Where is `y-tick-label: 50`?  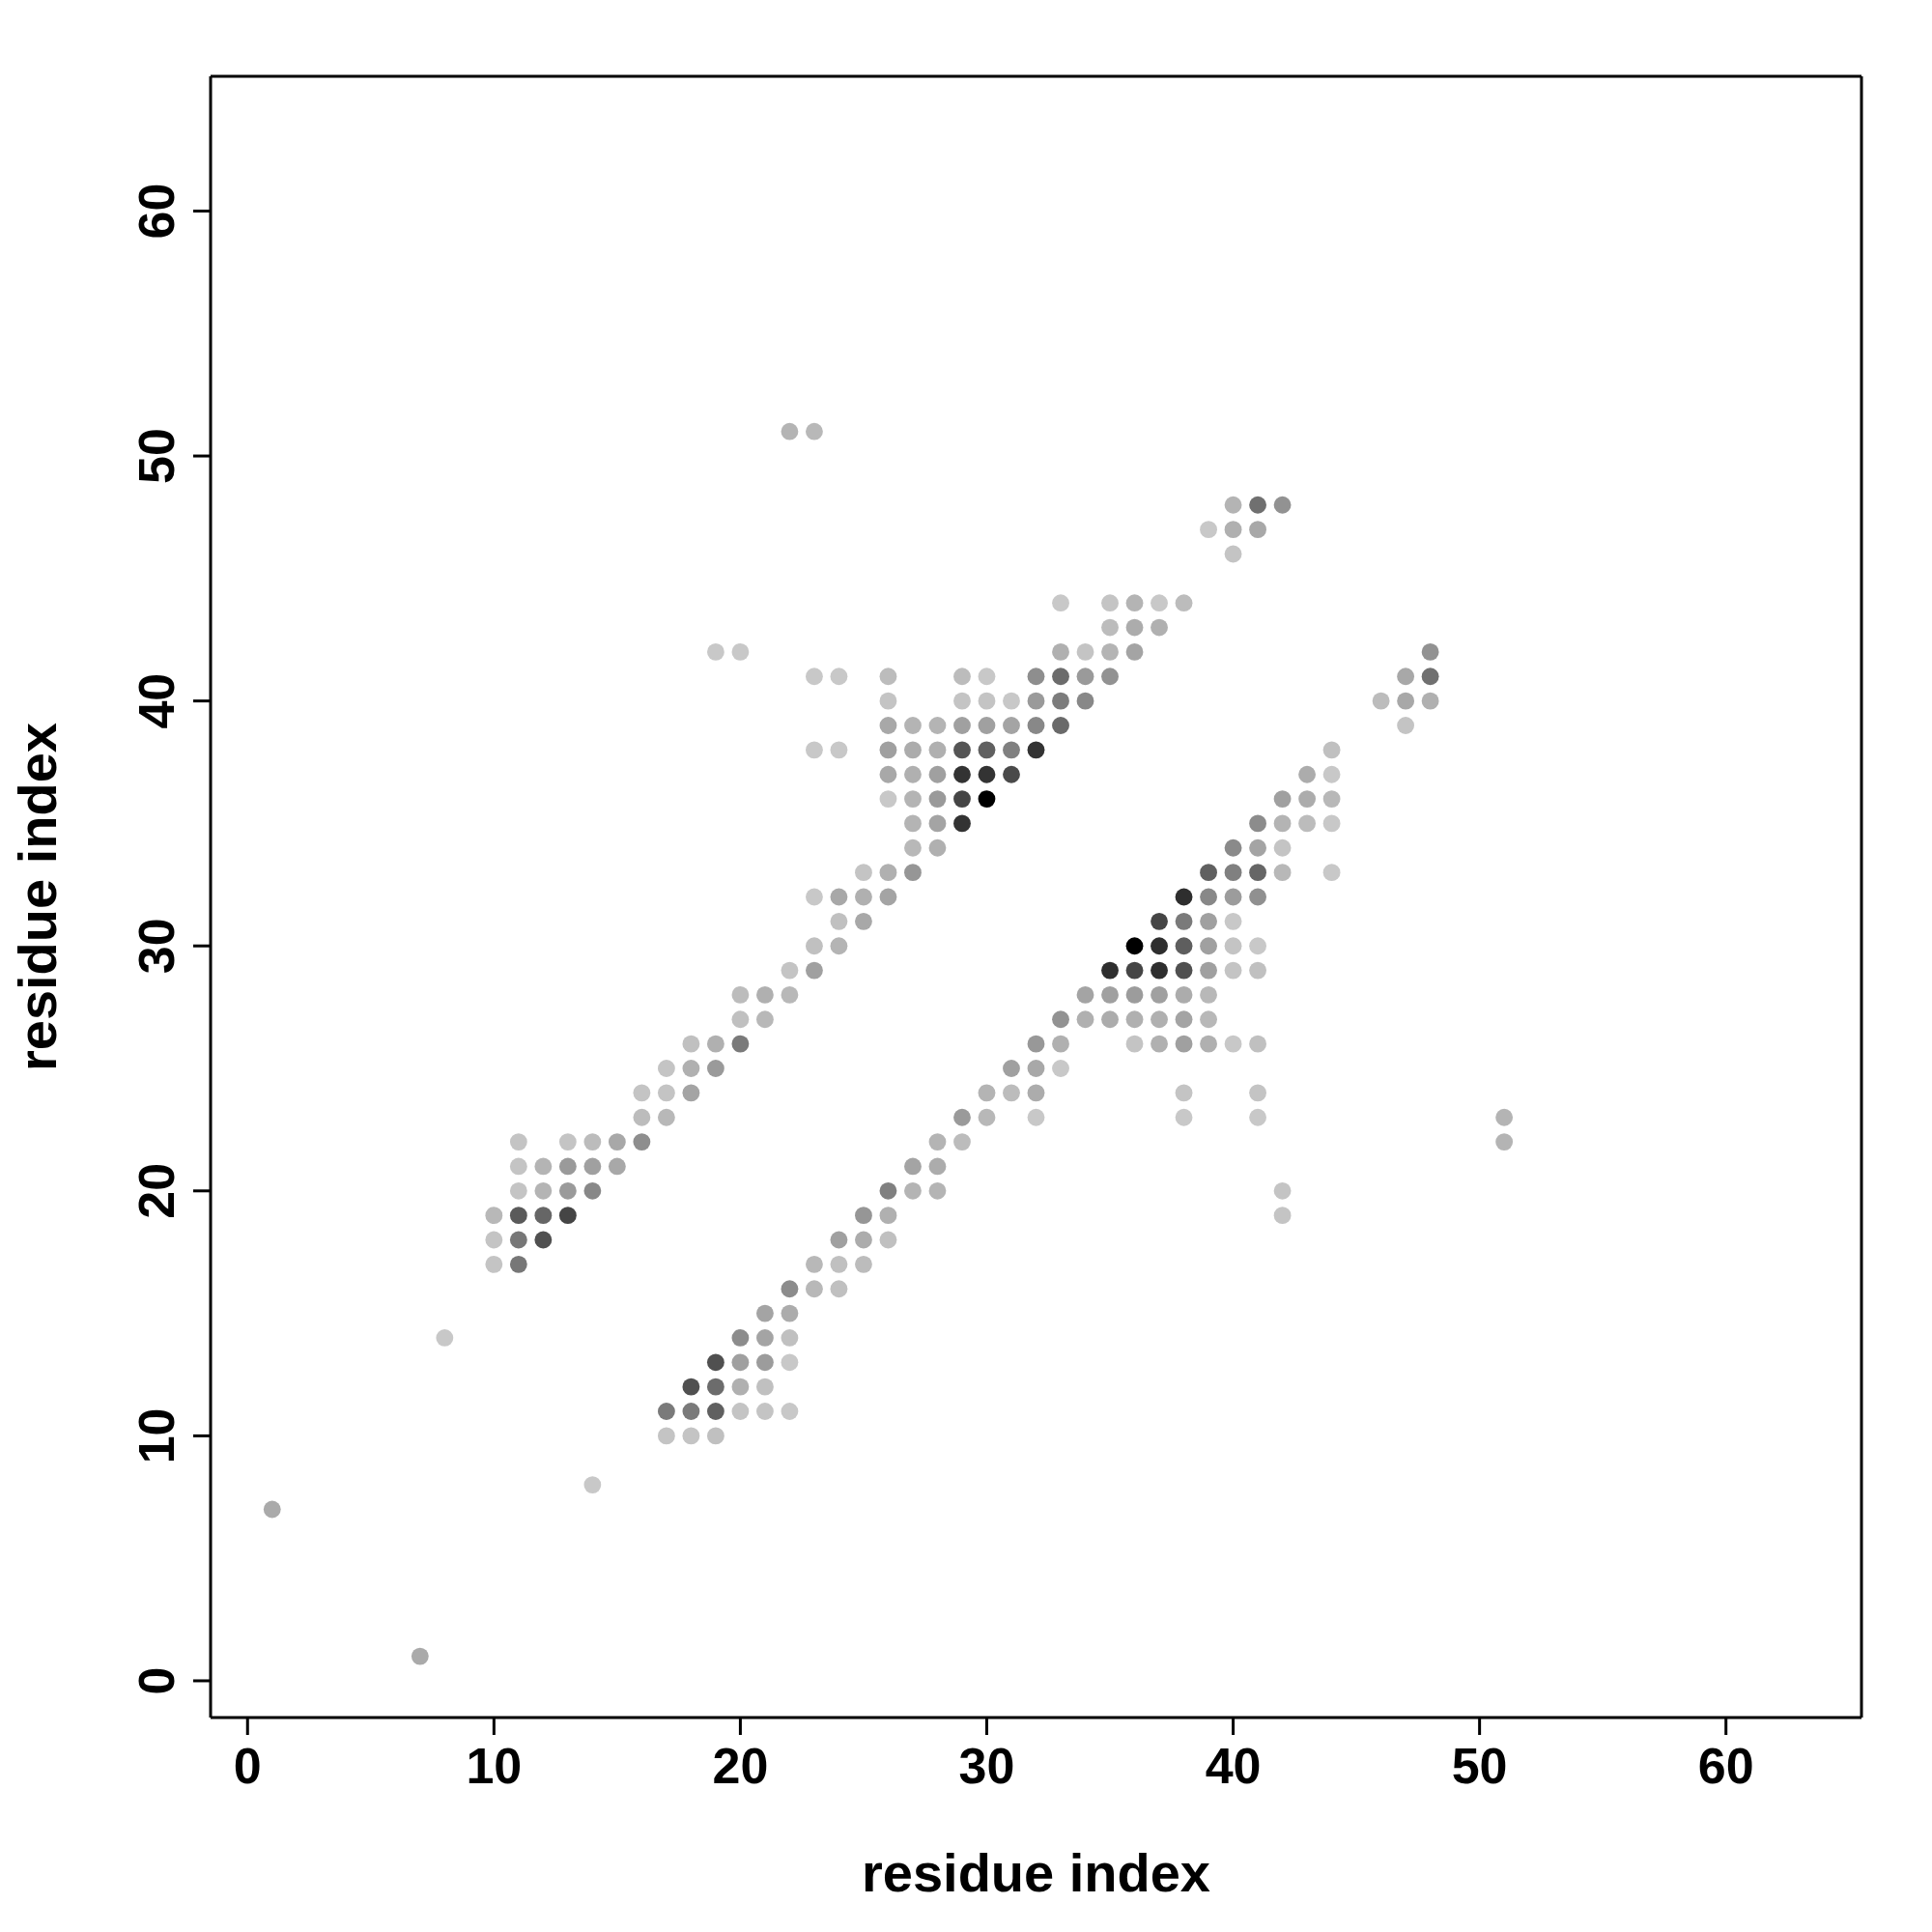 y-tick-label: 50 is located at coordinates (156, 456).